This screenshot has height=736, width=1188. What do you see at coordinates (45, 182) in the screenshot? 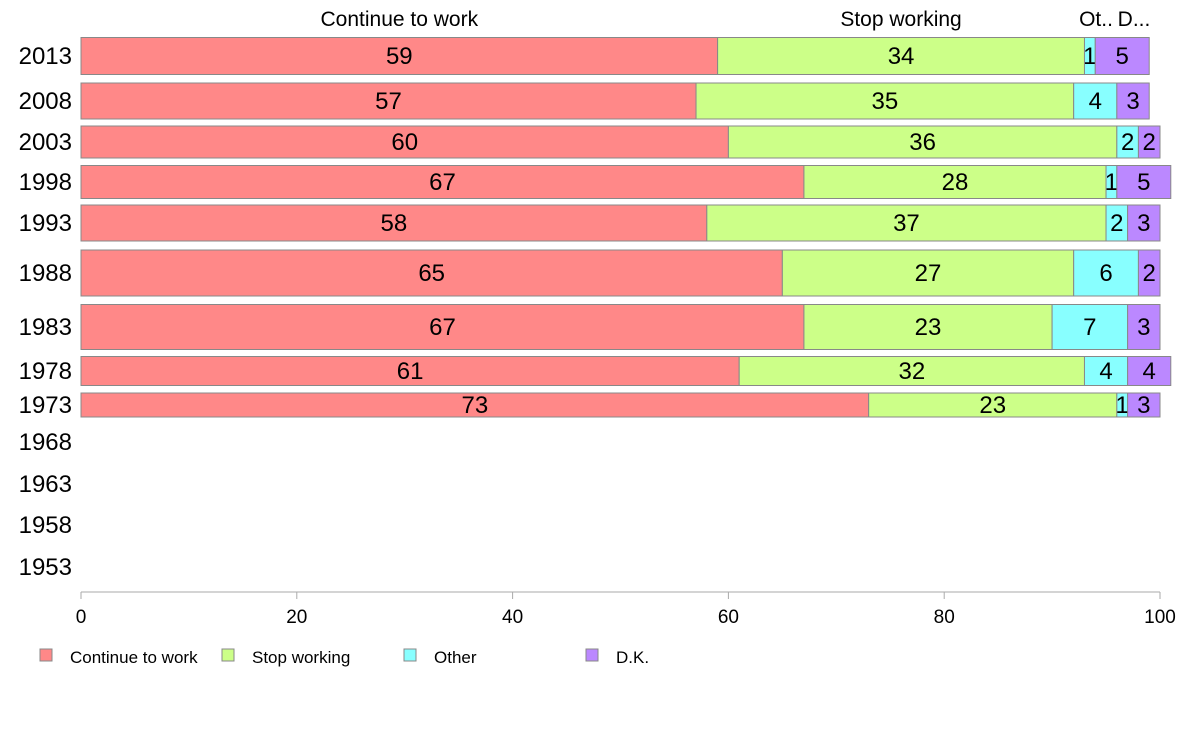
I see `y-label-1998: 1998` at bounding box center [45, 182].